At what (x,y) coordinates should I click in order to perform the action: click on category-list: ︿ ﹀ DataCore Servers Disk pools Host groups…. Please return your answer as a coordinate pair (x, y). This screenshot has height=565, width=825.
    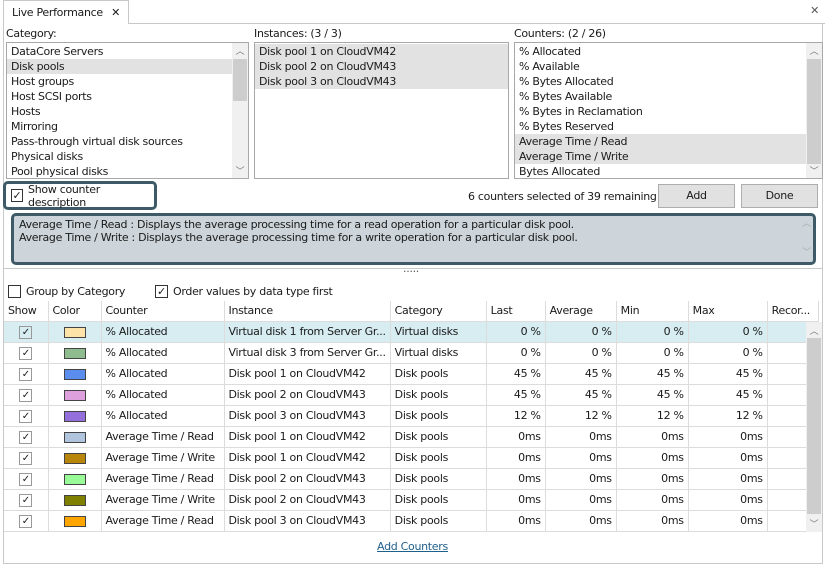
    Looking at the image, I should click on (127, 110).